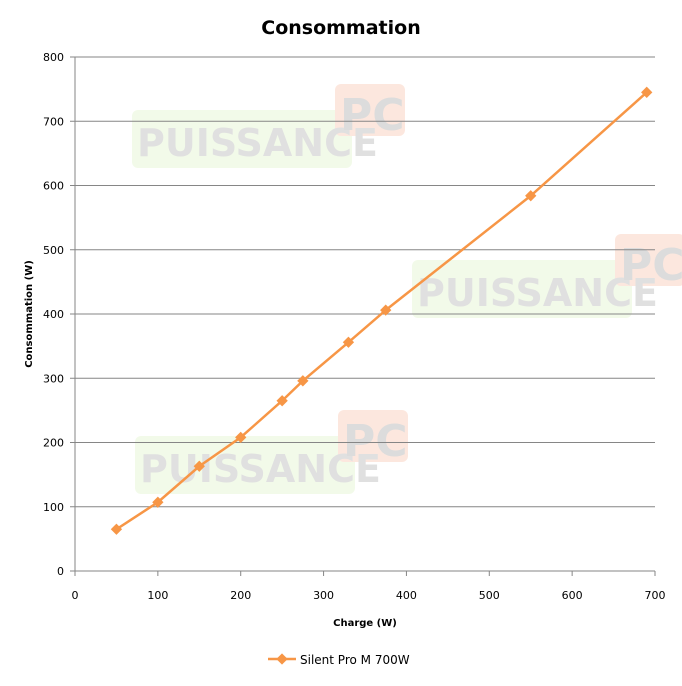 This screenshot has width=682, height=686. I want to click on y-tick-labels: 0 100 200 300 400 500 600 700 800, so click(53, 314).